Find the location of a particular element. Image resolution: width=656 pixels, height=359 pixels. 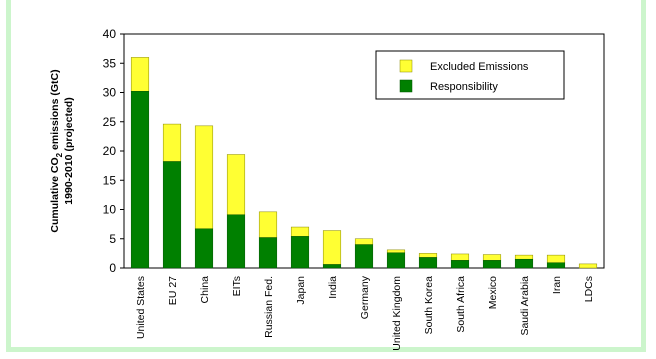

x-tick-label: South Africa is located at coordinates (461, 304).